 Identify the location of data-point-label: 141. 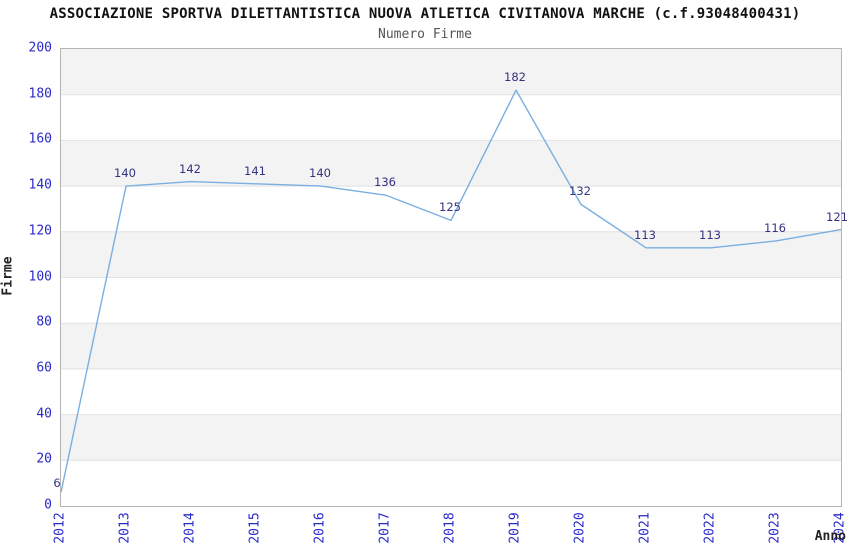
(255, 170).